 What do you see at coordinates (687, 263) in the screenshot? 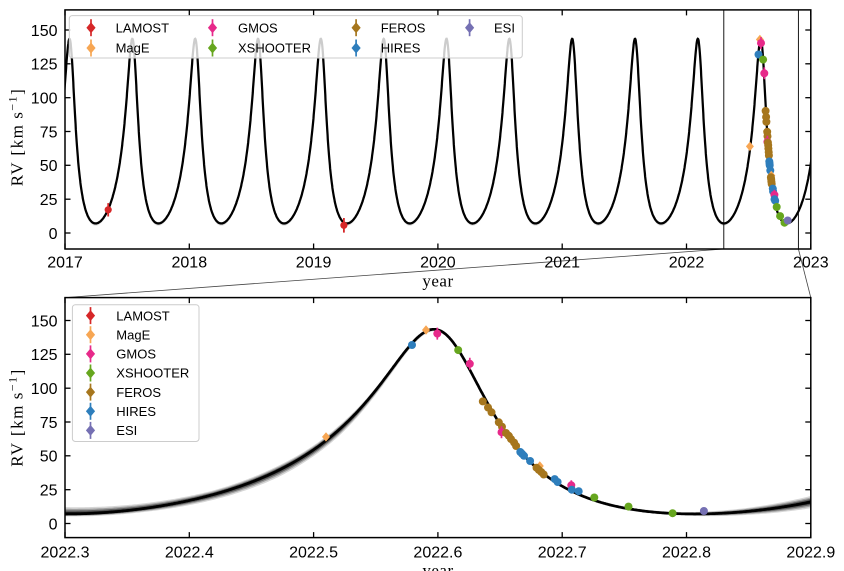
I see `svg-text: 2022` at bounding box center [687, 263].